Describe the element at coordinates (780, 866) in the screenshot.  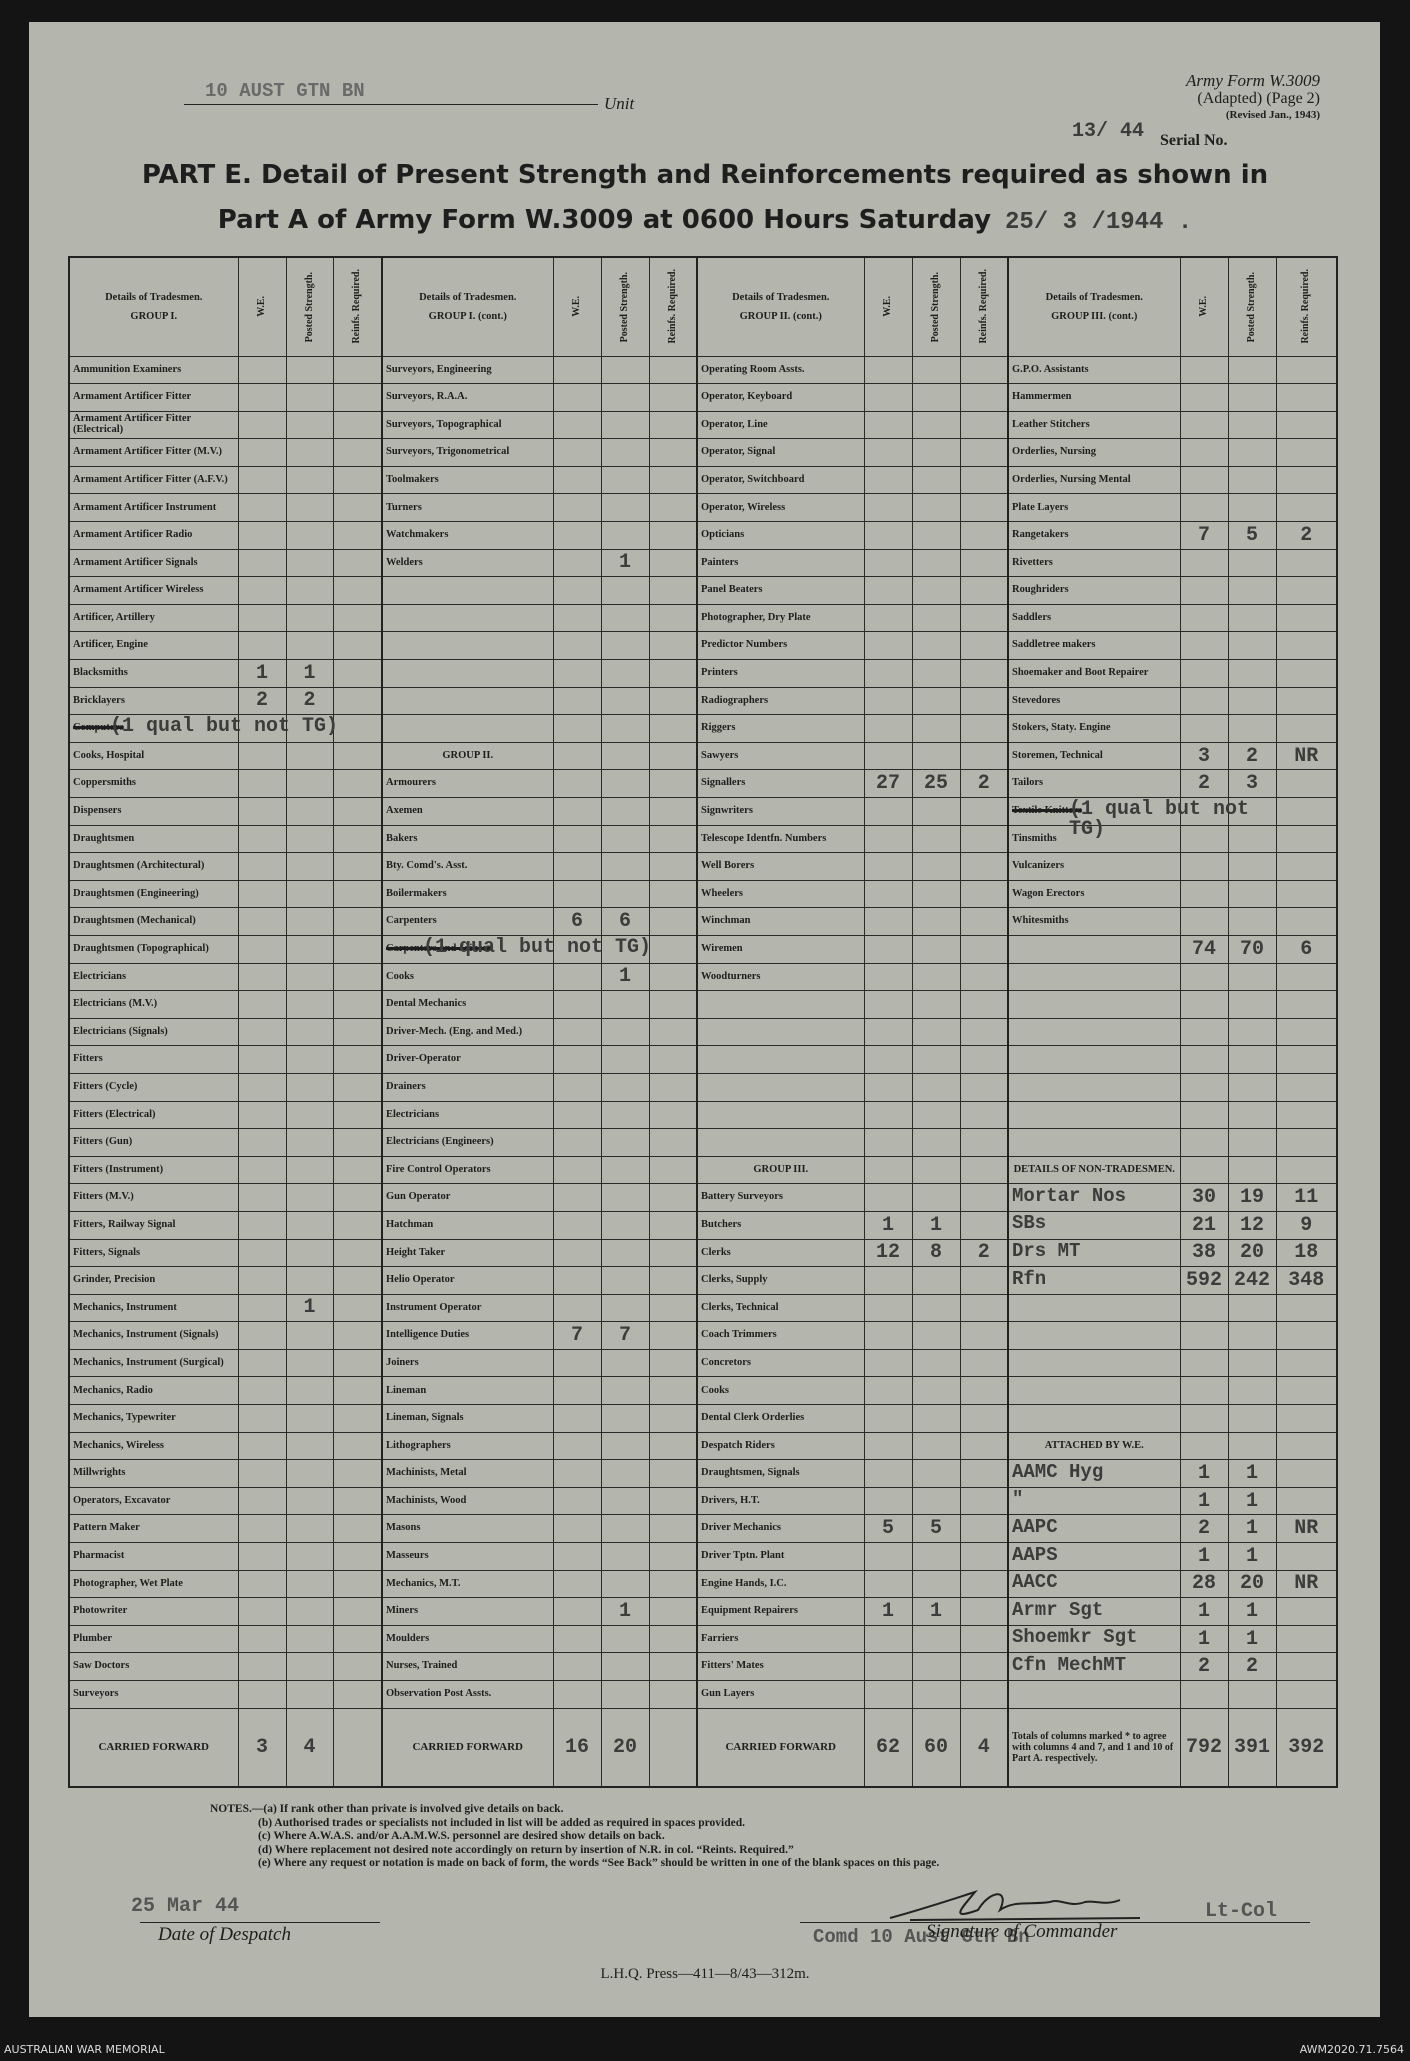
I see `trade-cell: Well Borers` at that location.